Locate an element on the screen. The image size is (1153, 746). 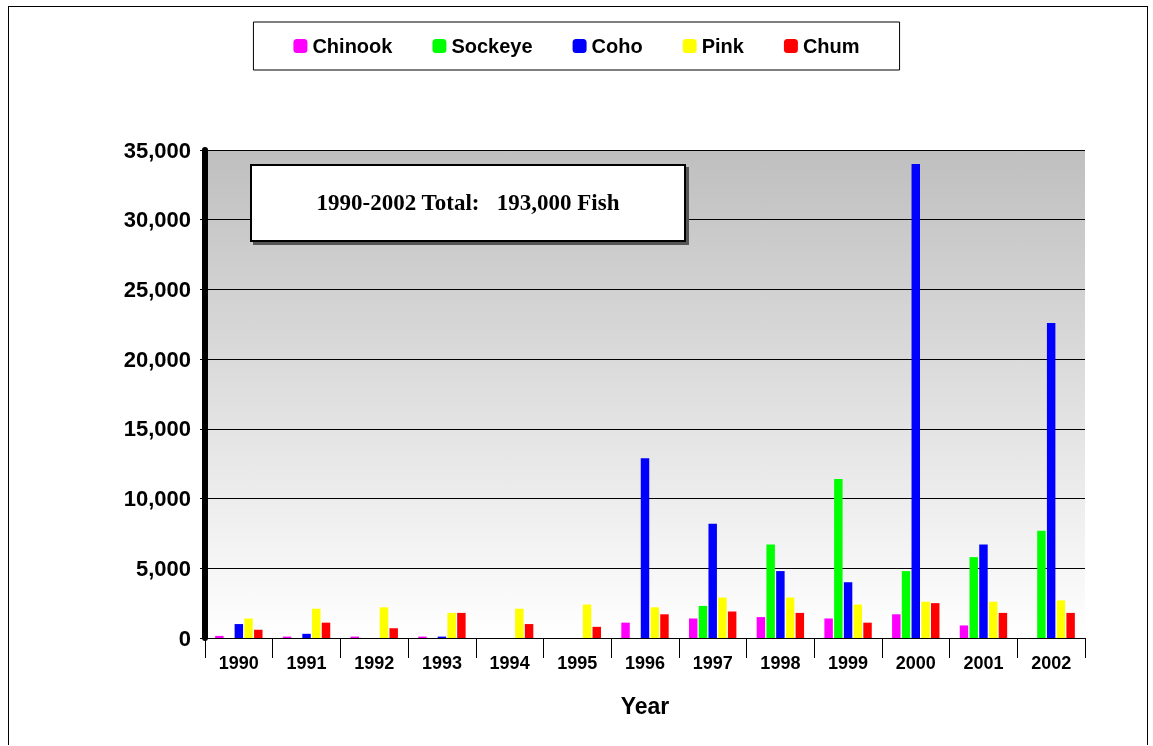
x-tick-label: 2000 is located at coordinates (915, 663).